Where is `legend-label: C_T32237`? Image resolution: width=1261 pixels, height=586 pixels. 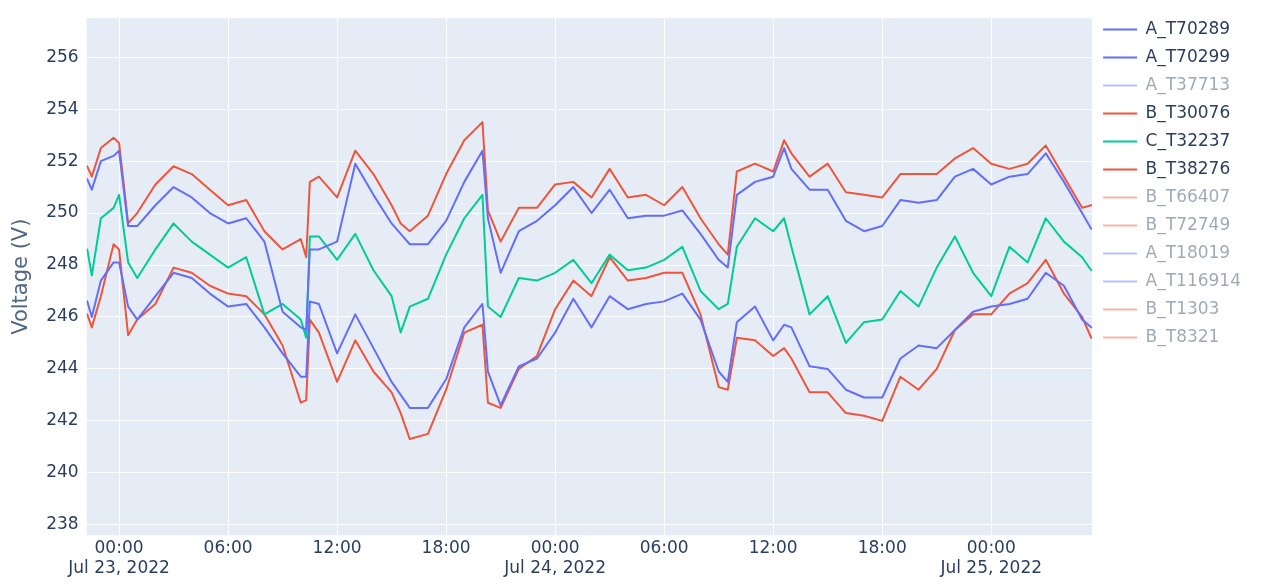
legend-label: C_T32237 is located at coordinates (1188, 140).